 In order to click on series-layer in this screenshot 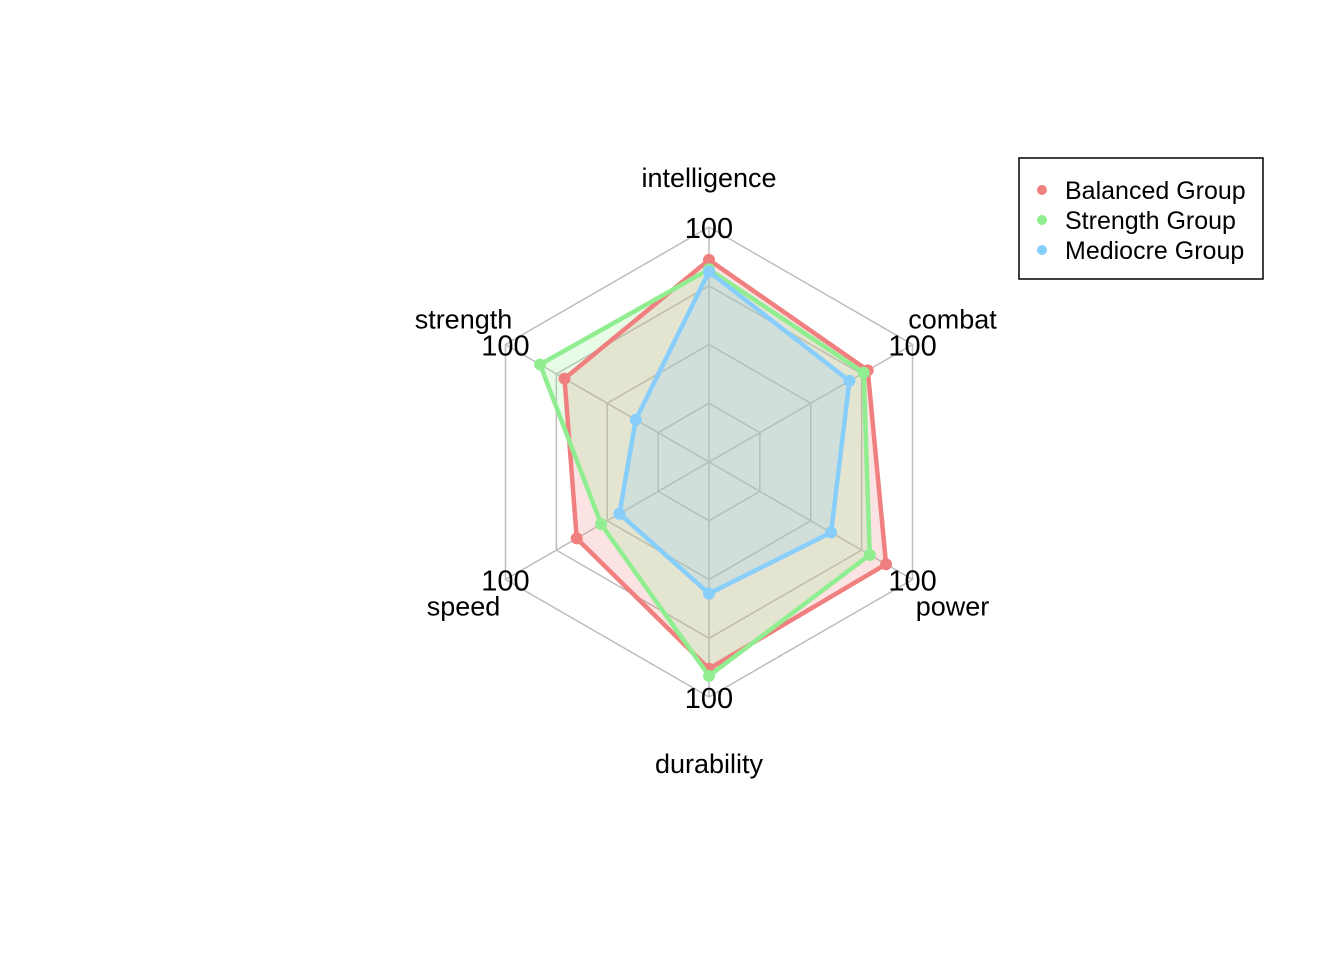, I will do `click(713, 467)`.